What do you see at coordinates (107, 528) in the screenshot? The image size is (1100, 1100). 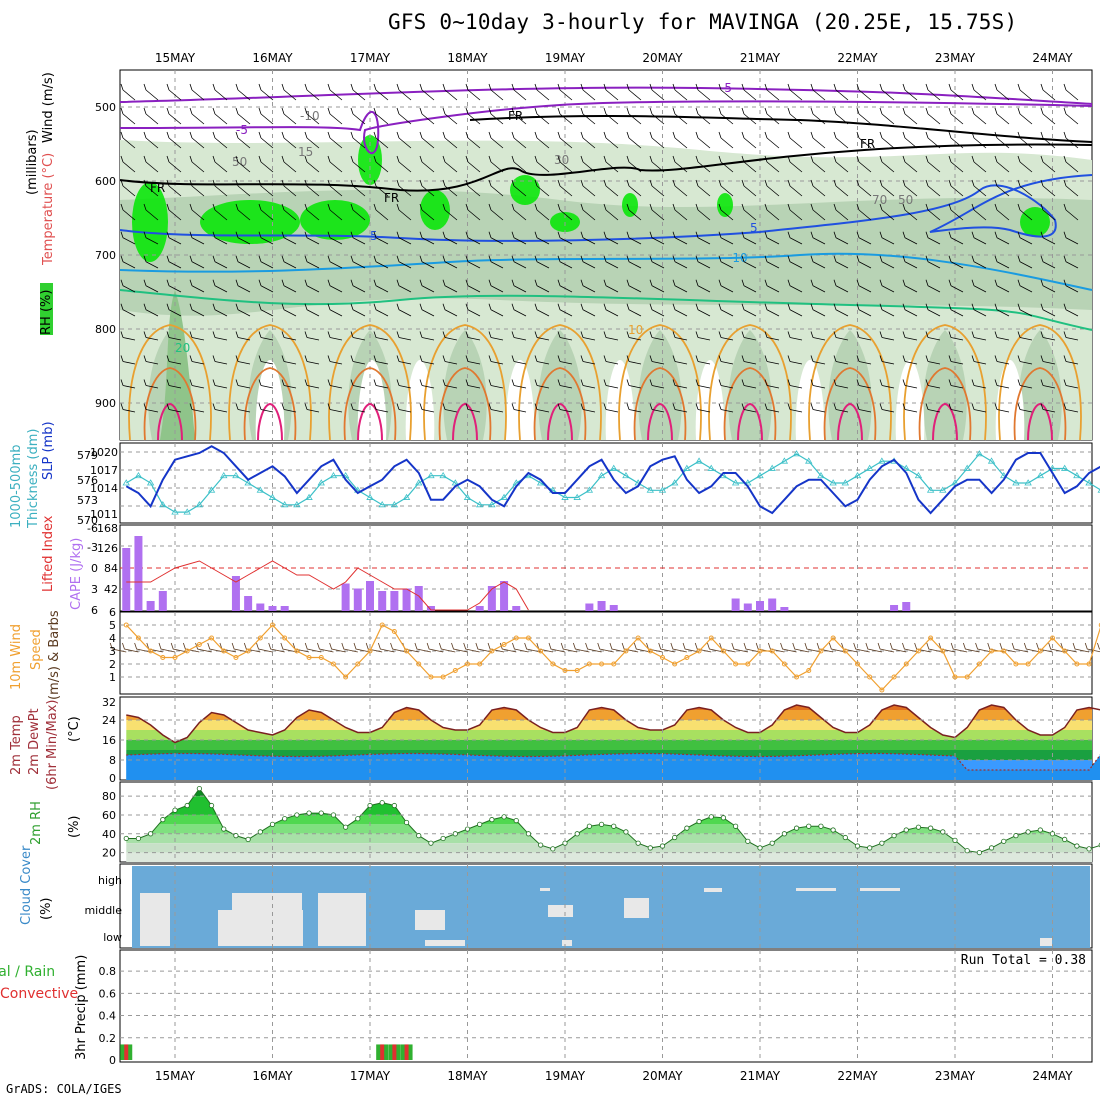 I see `y-tick-label: 168` at bounding box center [107, 528].